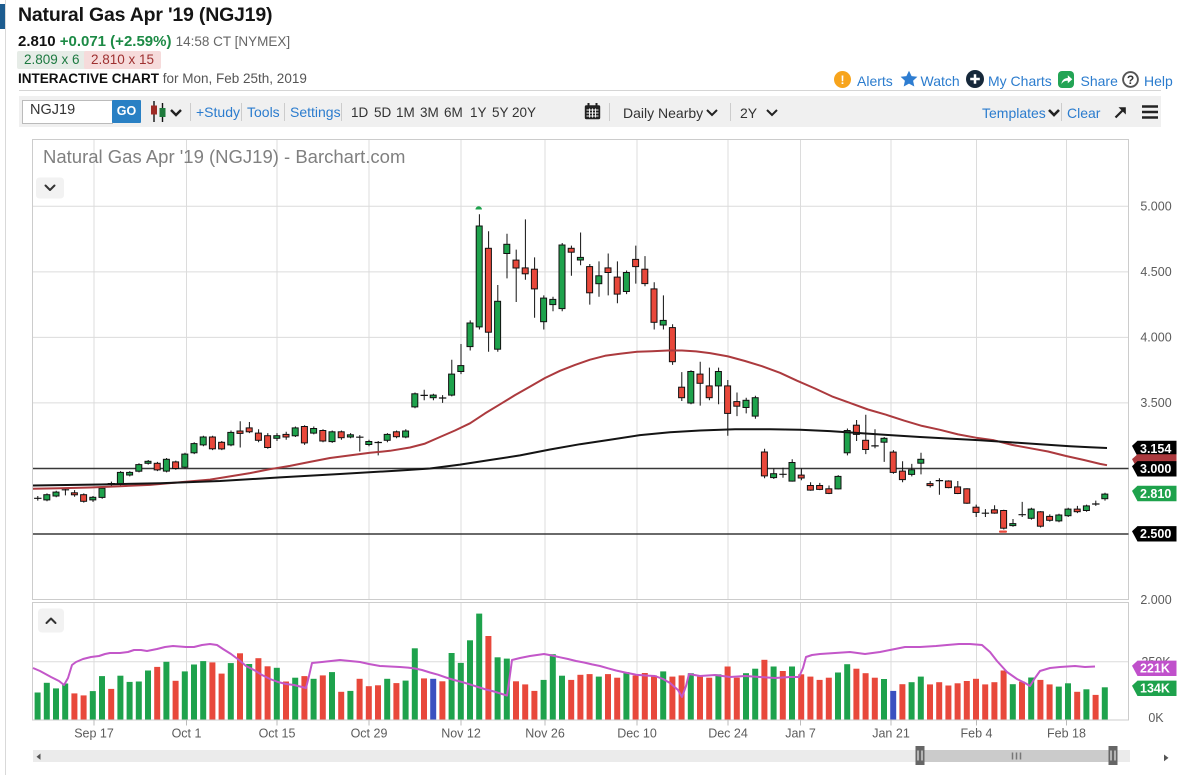  Describe the element at coordinates (461, 734) in the screenshot. I see `svg-text: Nov 12` at that location.